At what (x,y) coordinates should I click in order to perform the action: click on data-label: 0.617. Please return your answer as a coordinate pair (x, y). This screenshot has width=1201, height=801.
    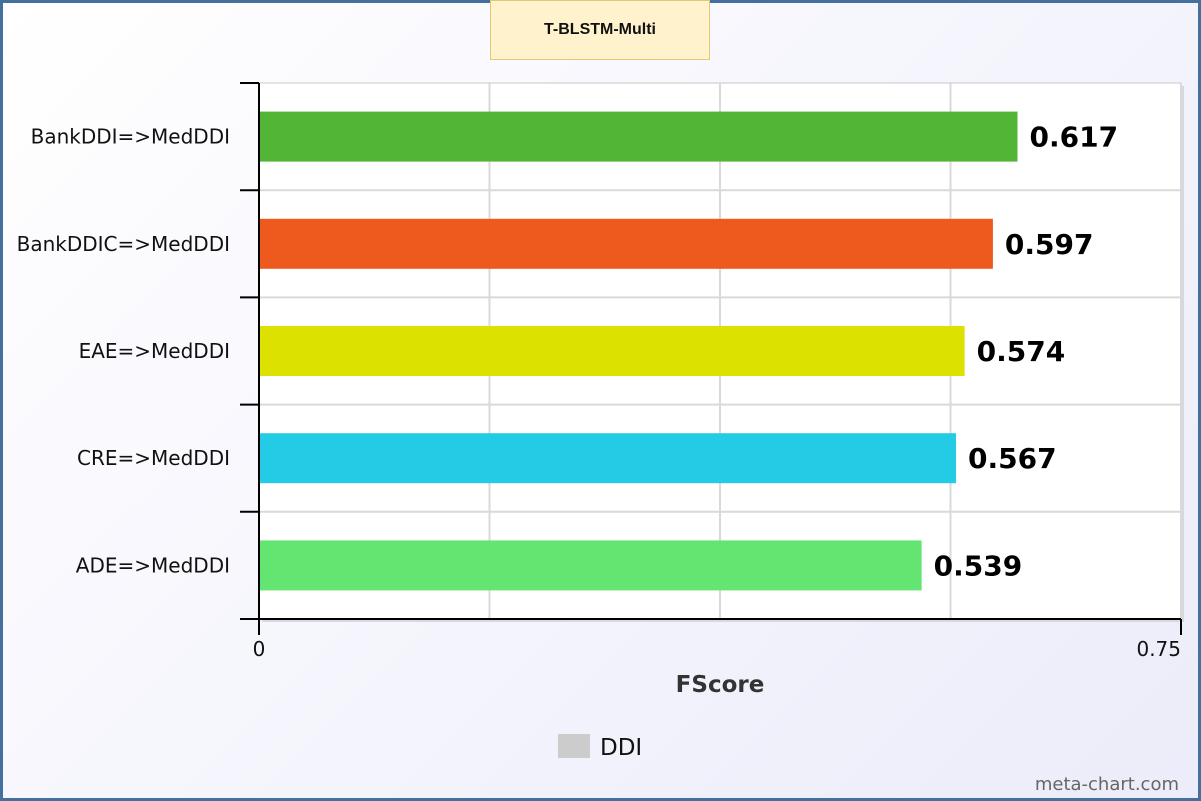
    Looking at the image, I should click on (1073, 137).